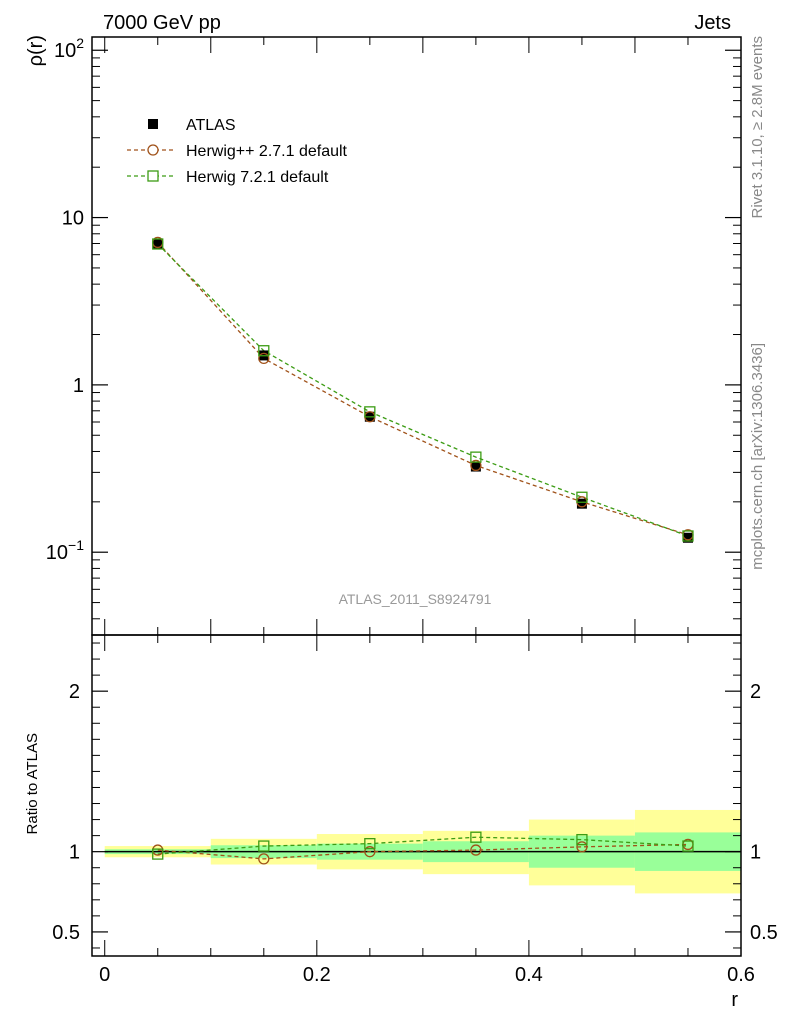  I want to click on bottom-y-tick-label-right: 1, so click(755, 853).